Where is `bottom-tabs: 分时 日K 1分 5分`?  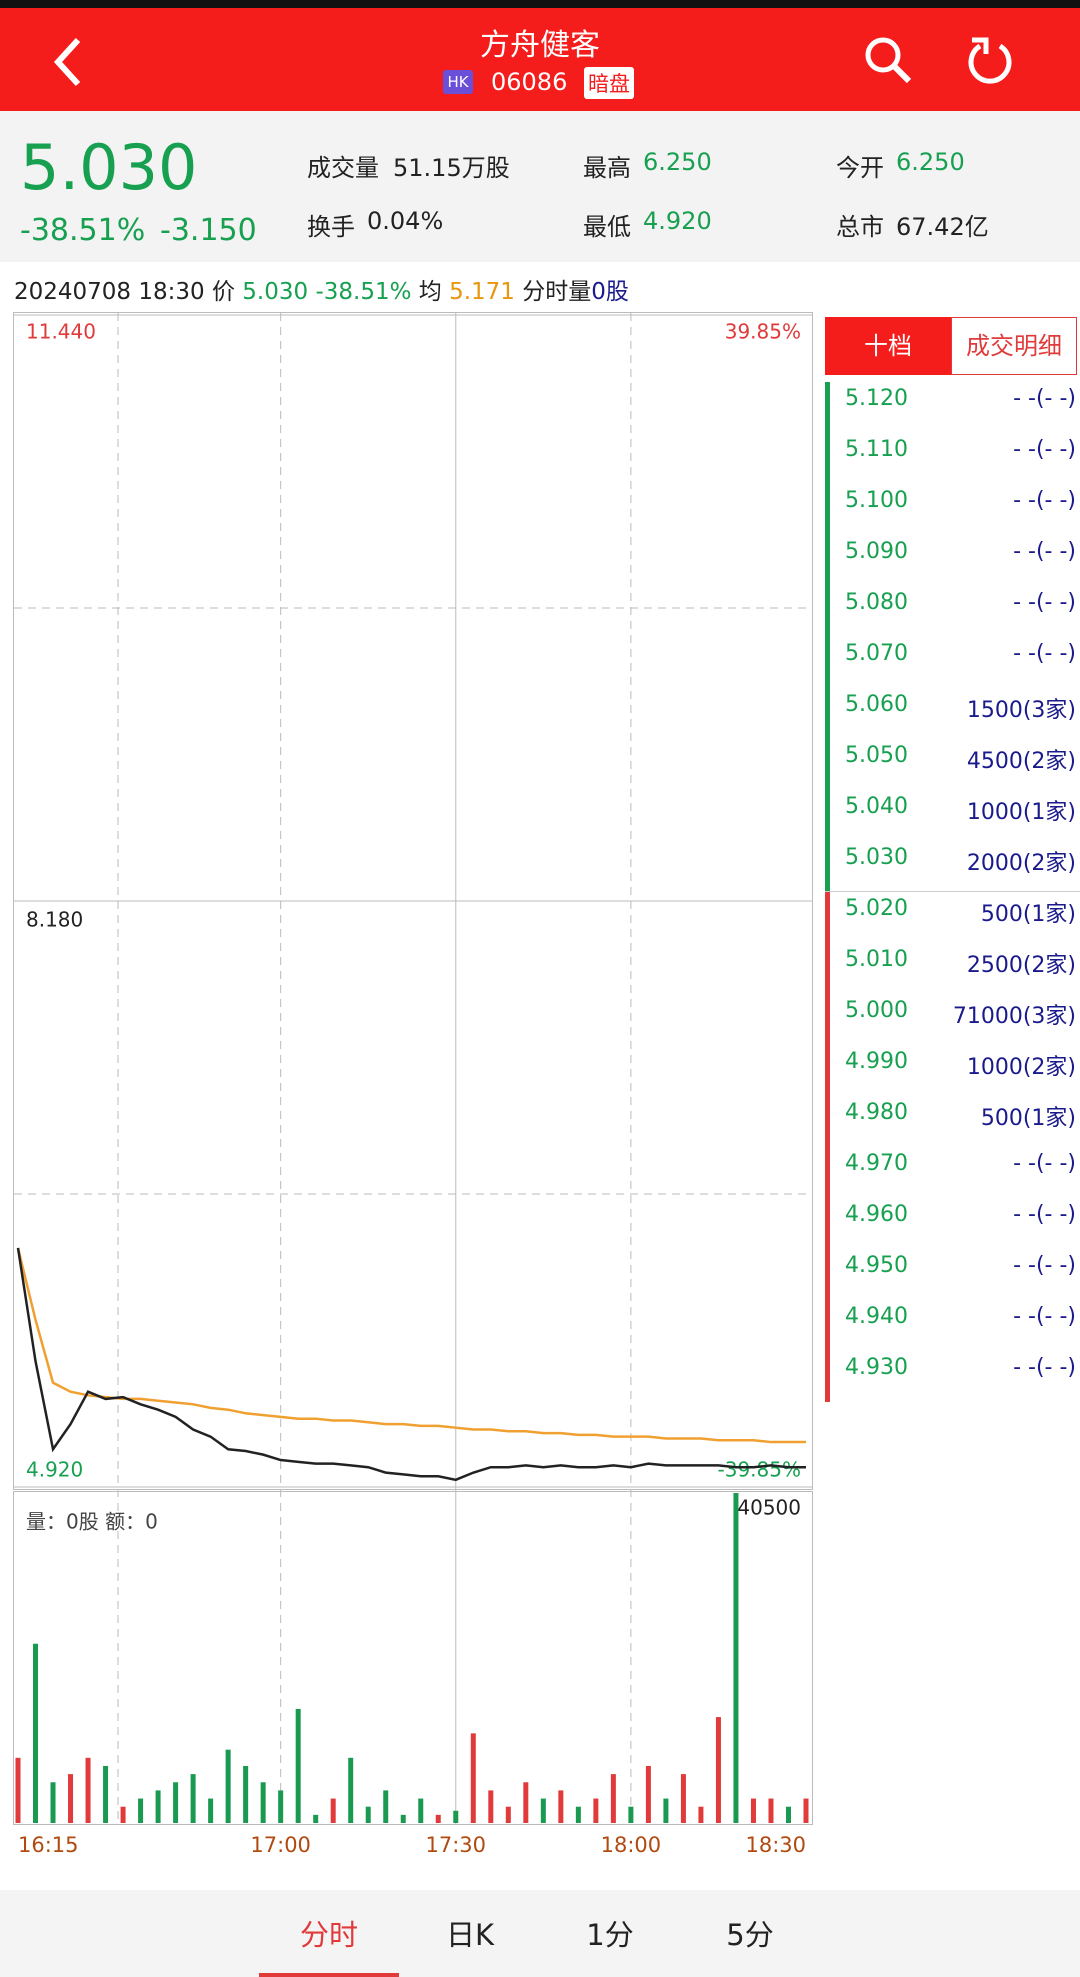 bottom-tabs: 分时 日K 1分 5分 is located at coordinates (540, 1933).